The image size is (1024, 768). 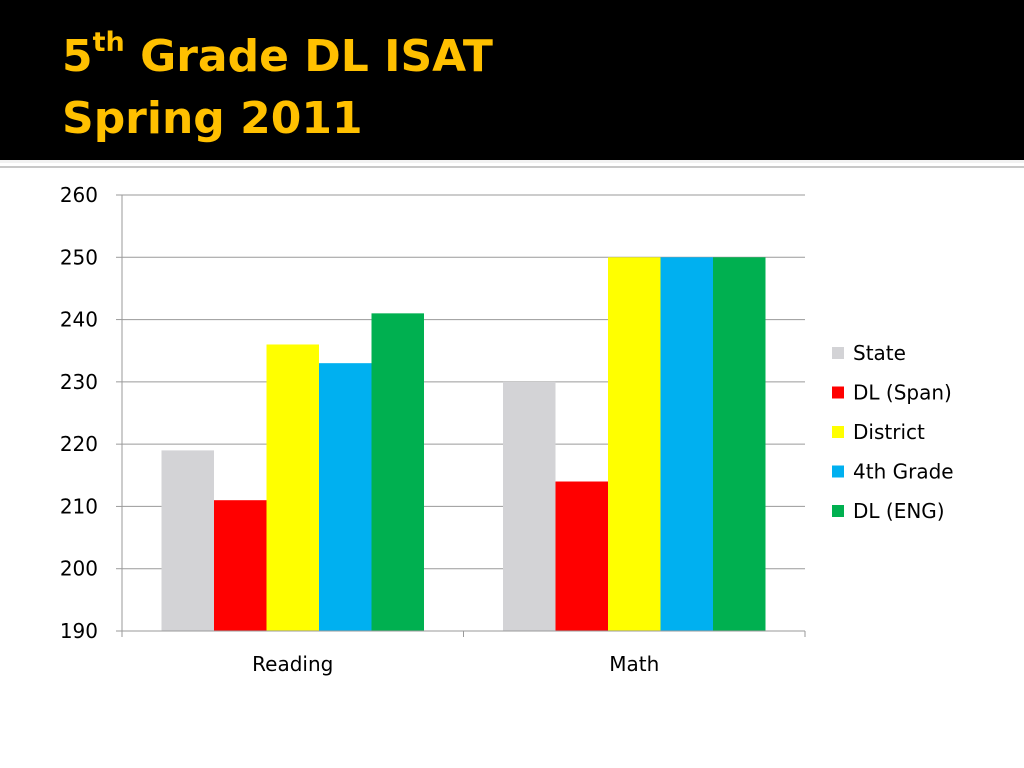 What do you see at coordinates (187, 540) in the screenshot?
I see `bar-reading-state` at bounding box center [187, 540].